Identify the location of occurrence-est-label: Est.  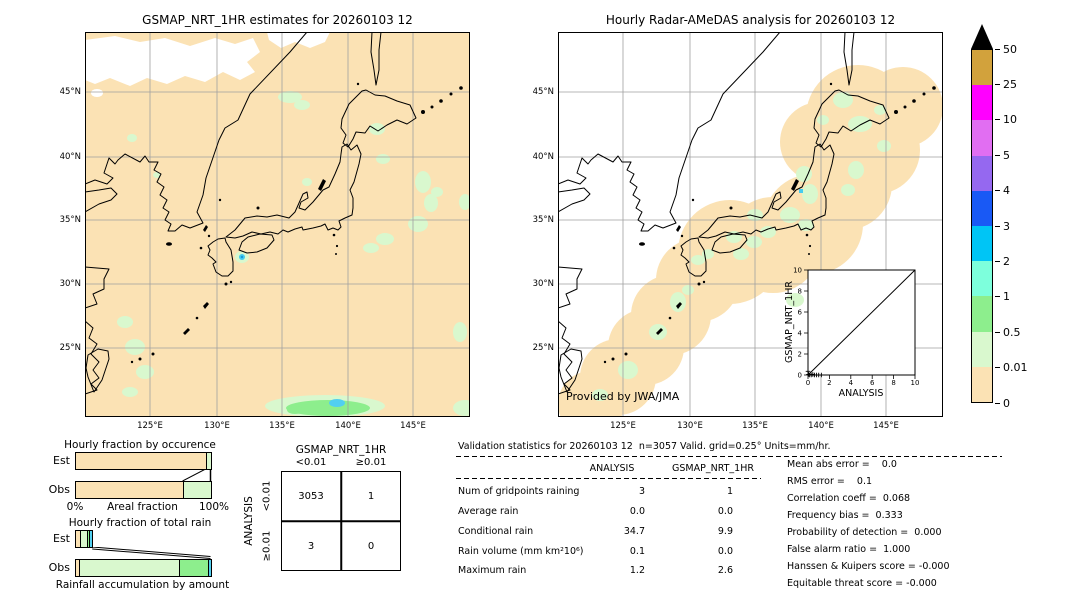
(61, 460).